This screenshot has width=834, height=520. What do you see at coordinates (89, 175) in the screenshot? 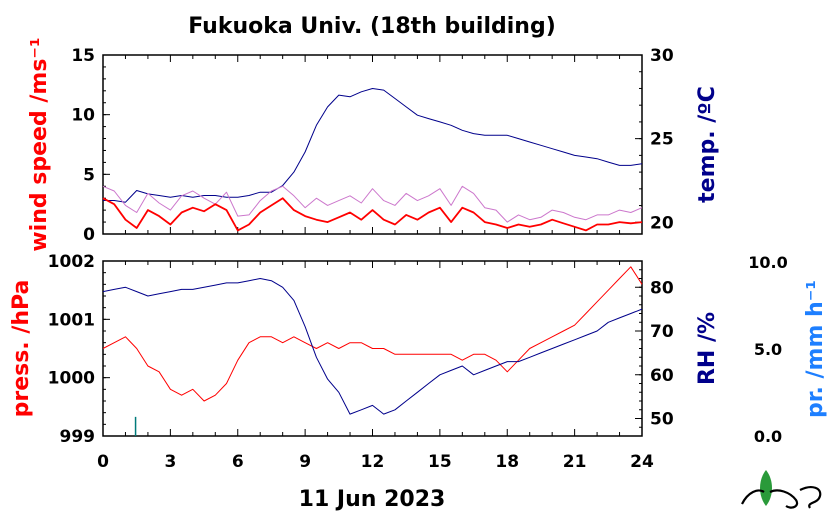
I see `y-left-tick-label: 5` at bounding box center [89, 175].